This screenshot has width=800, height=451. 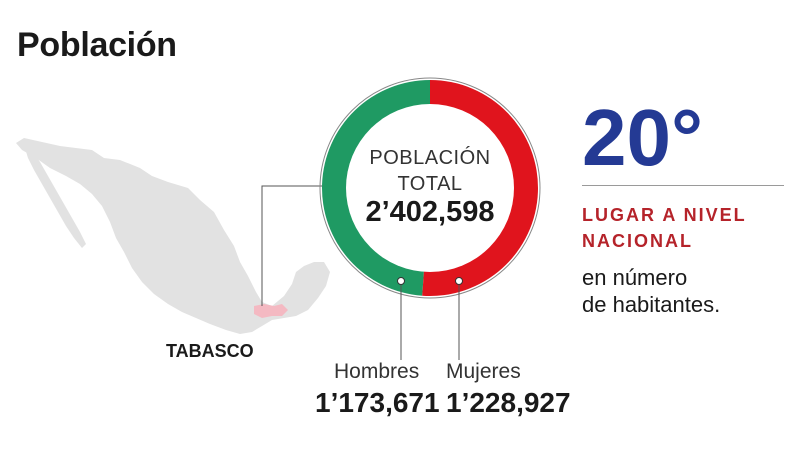 I want to click on donut-center-label-2: TOTAL, so click(x=430, y=184).